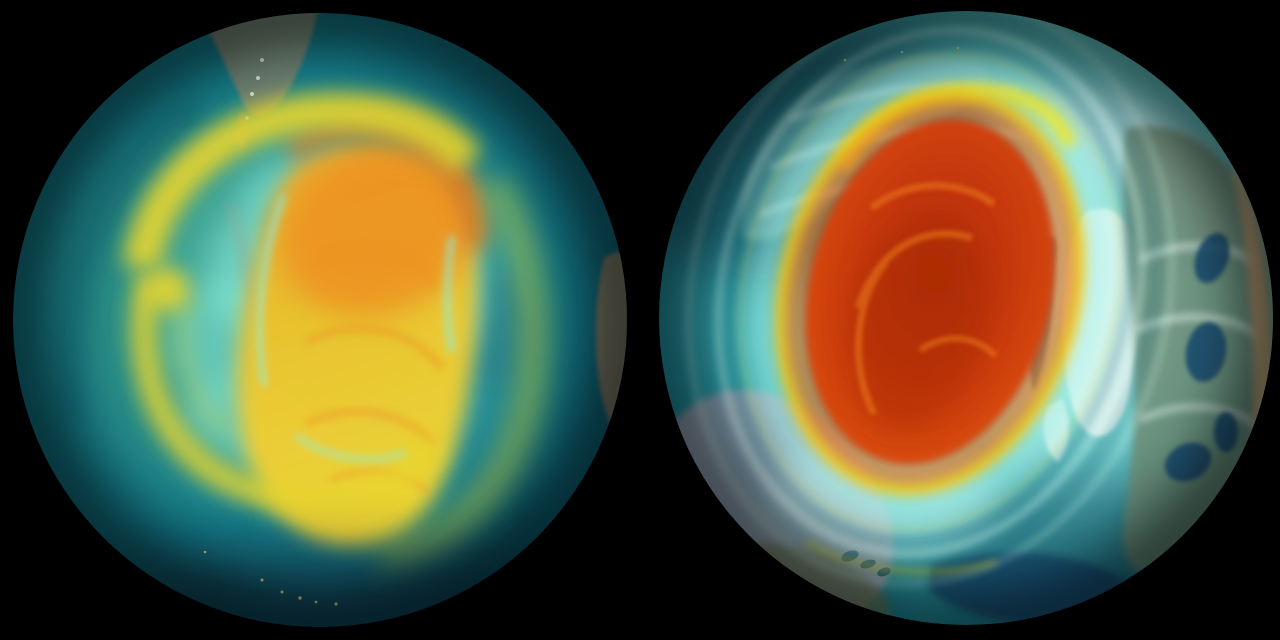  Describe the element at coordinates (168, 290) in the screenshot. I see `ozone-swirl-knot` at that location.